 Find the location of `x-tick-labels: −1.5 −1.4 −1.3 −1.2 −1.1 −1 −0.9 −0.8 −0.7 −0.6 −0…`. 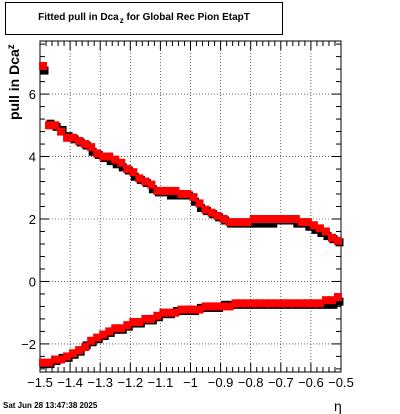

x-tick-labels: −1.5 −1.4 −1.3 −1.2 −1.1 −1 −0.9 −0.8 −0.7 −0.6 −0… is located at coordinates (190, 382).